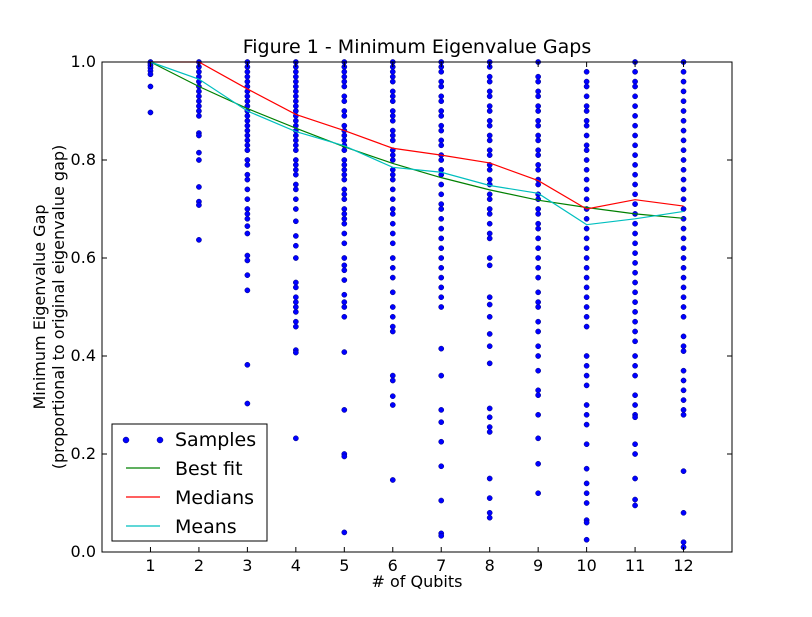 The height and width of the screenshot is (617, 812). I want to click on x-axis-label: # of Qubits, so click(417, 581).